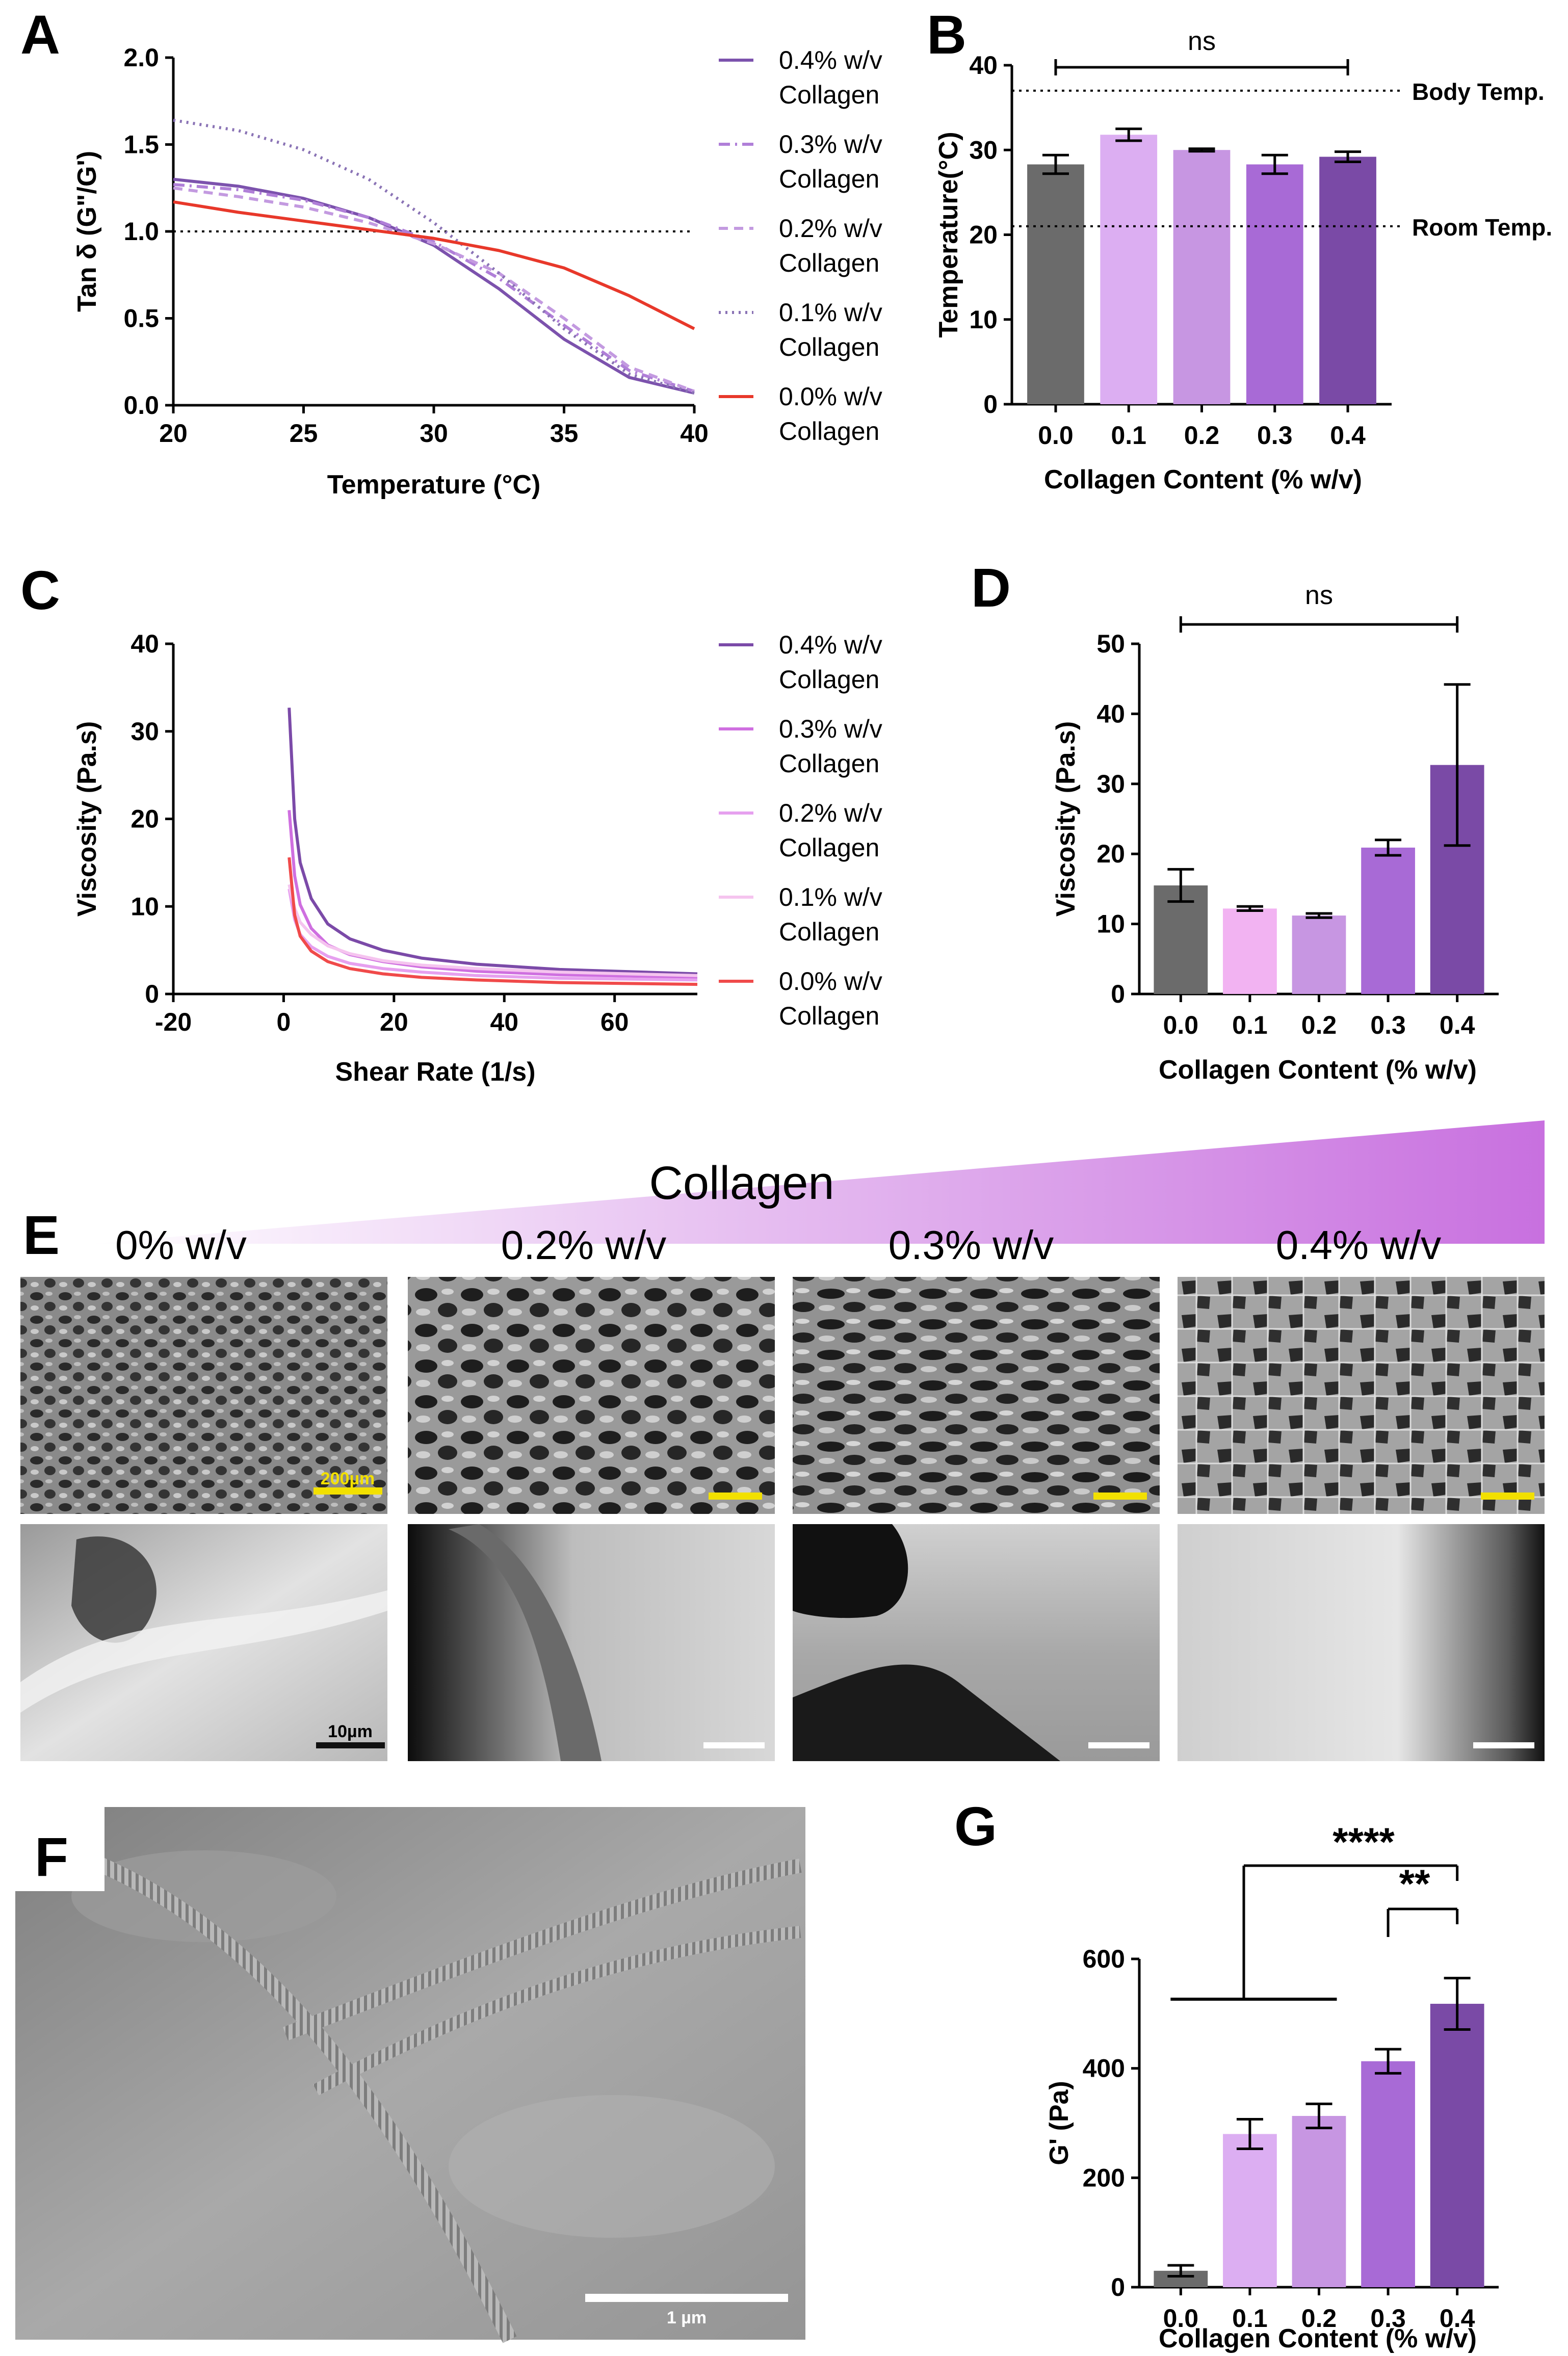 The height and width of the screenshot is (2356, 1568). I want to click on collagen-title: Collagen, so click(741, 1183).